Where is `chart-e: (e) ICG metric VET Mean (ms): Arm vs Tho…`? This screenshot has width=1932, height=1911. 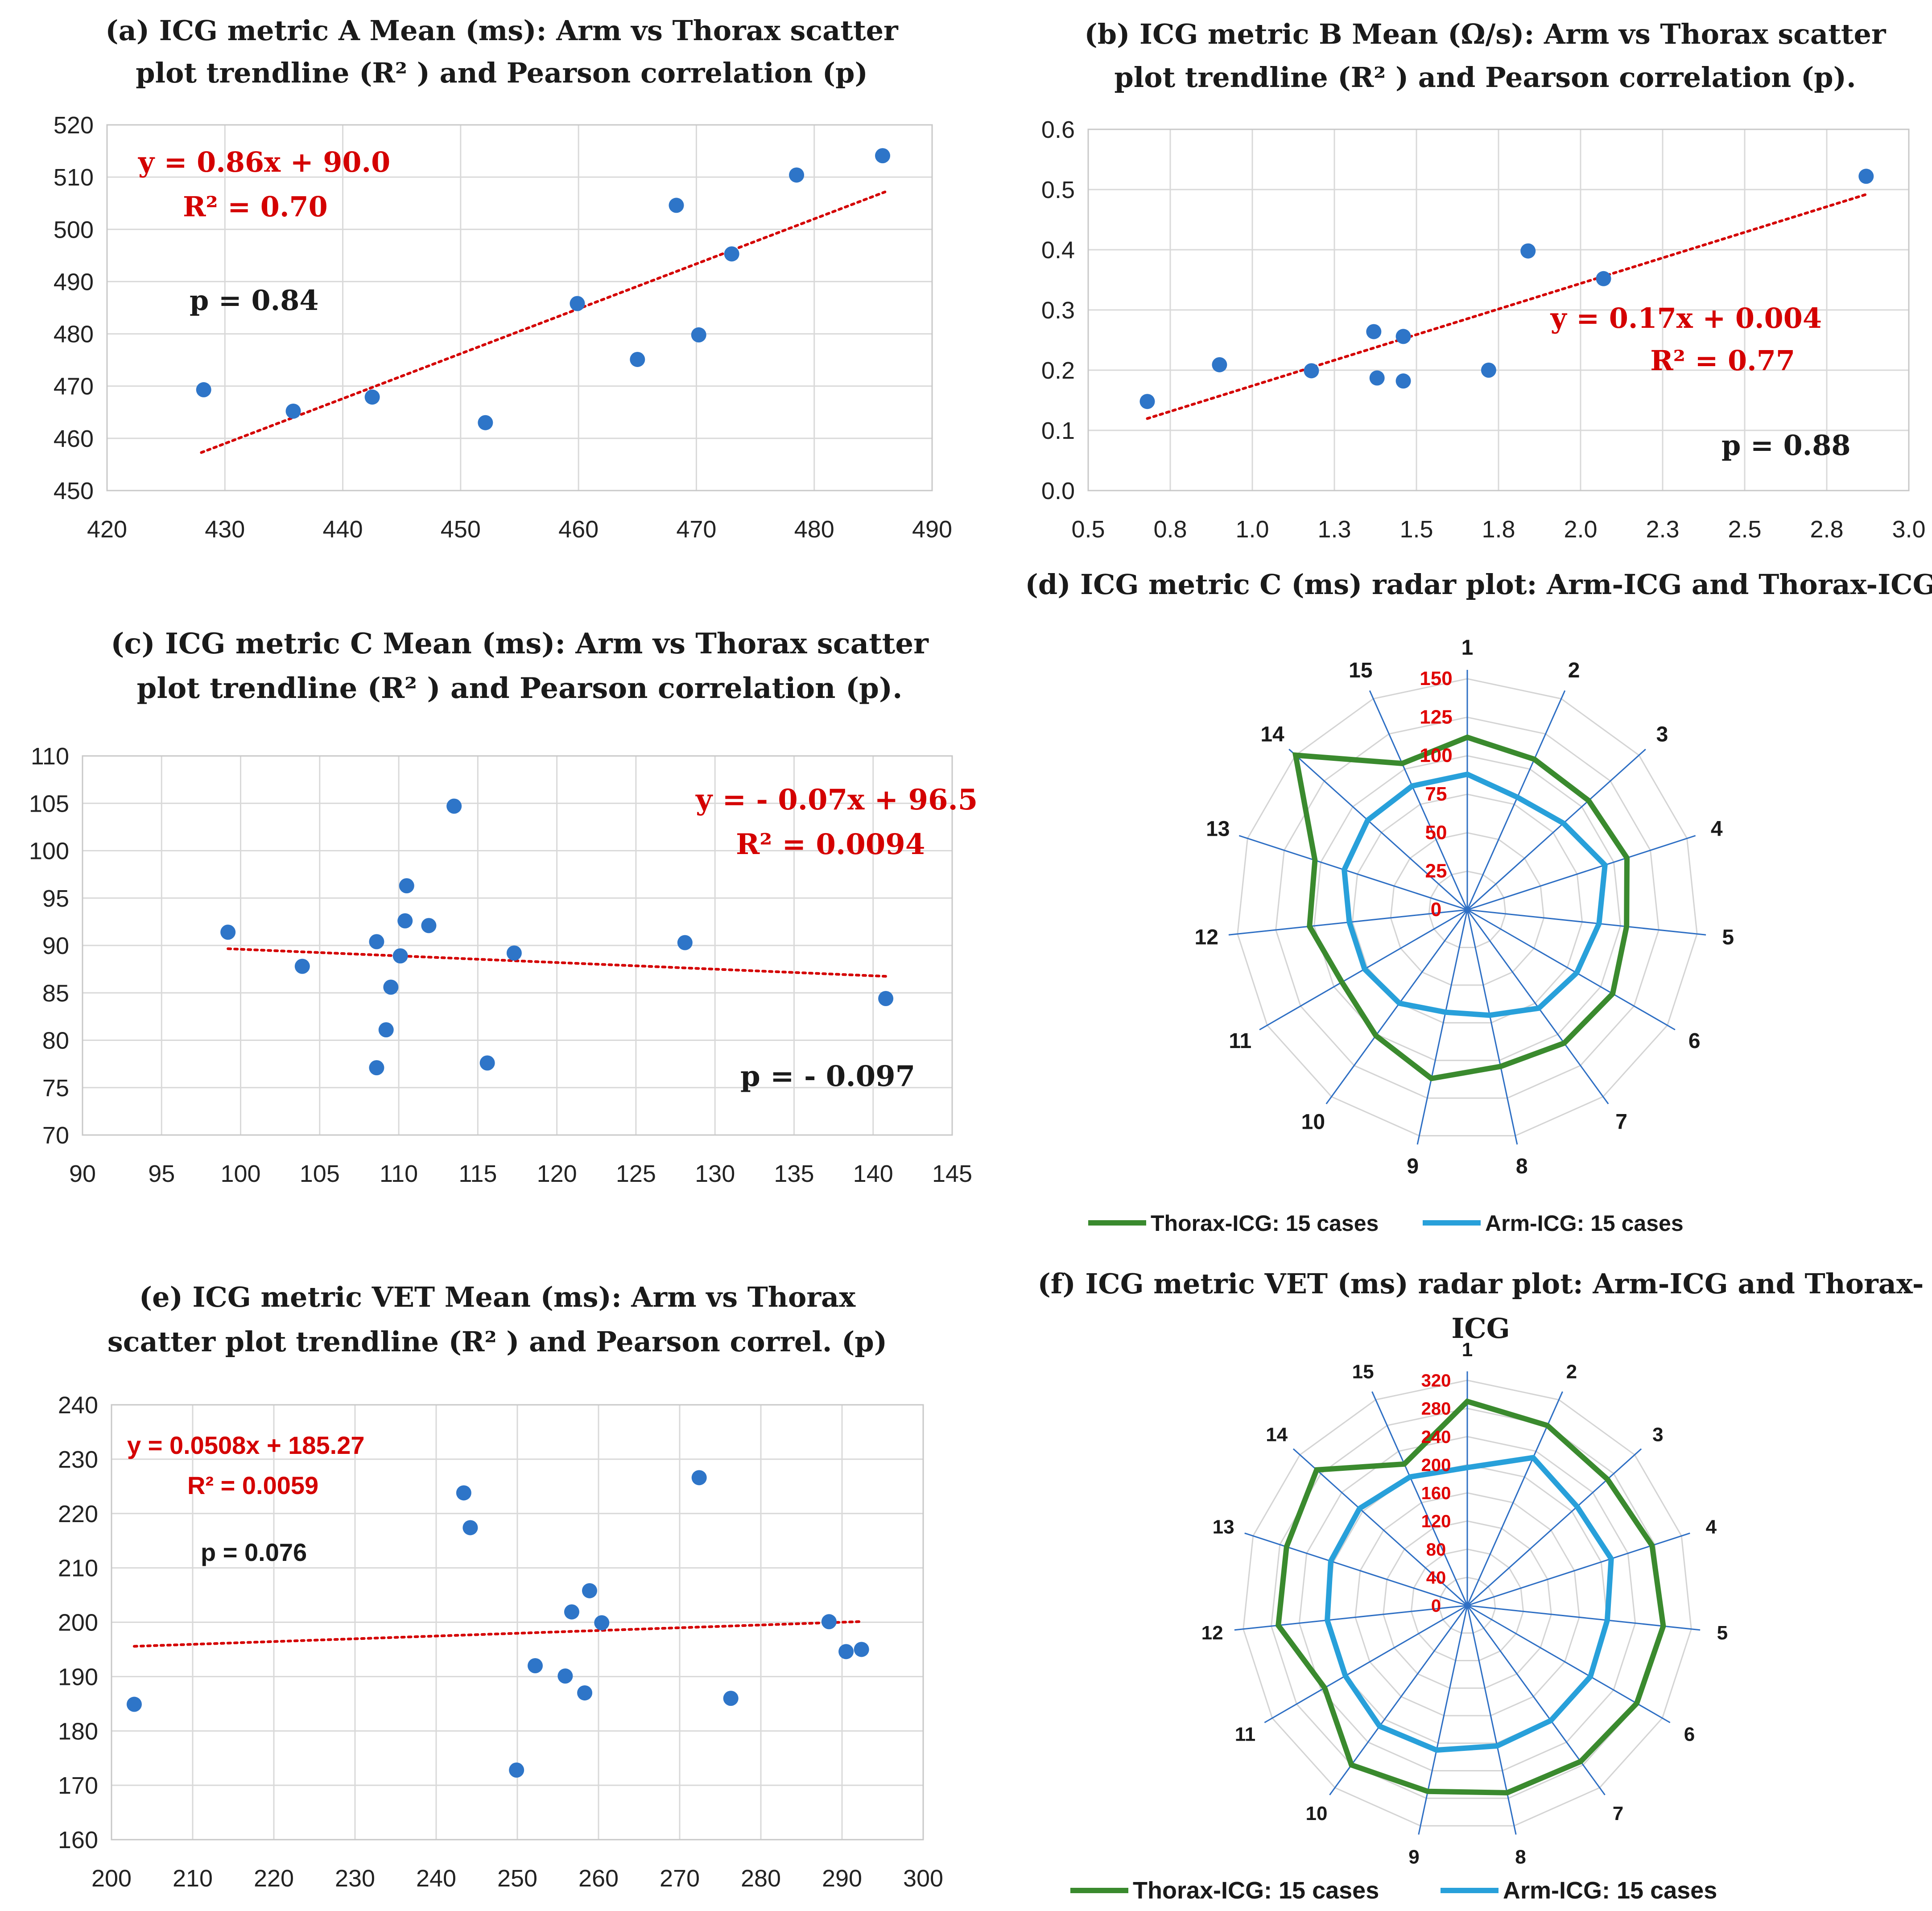
chart-e: (e) ICG metric VET Mean (ms): Arm vs Tho… is located at coordinates (501, 1587).